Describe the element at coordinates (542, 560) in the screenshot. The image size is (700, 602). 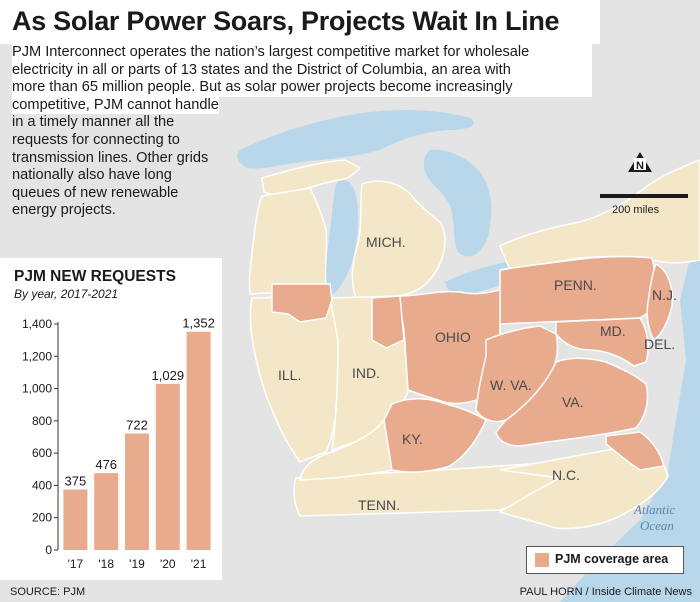
I see `legend-swatch` at that location.